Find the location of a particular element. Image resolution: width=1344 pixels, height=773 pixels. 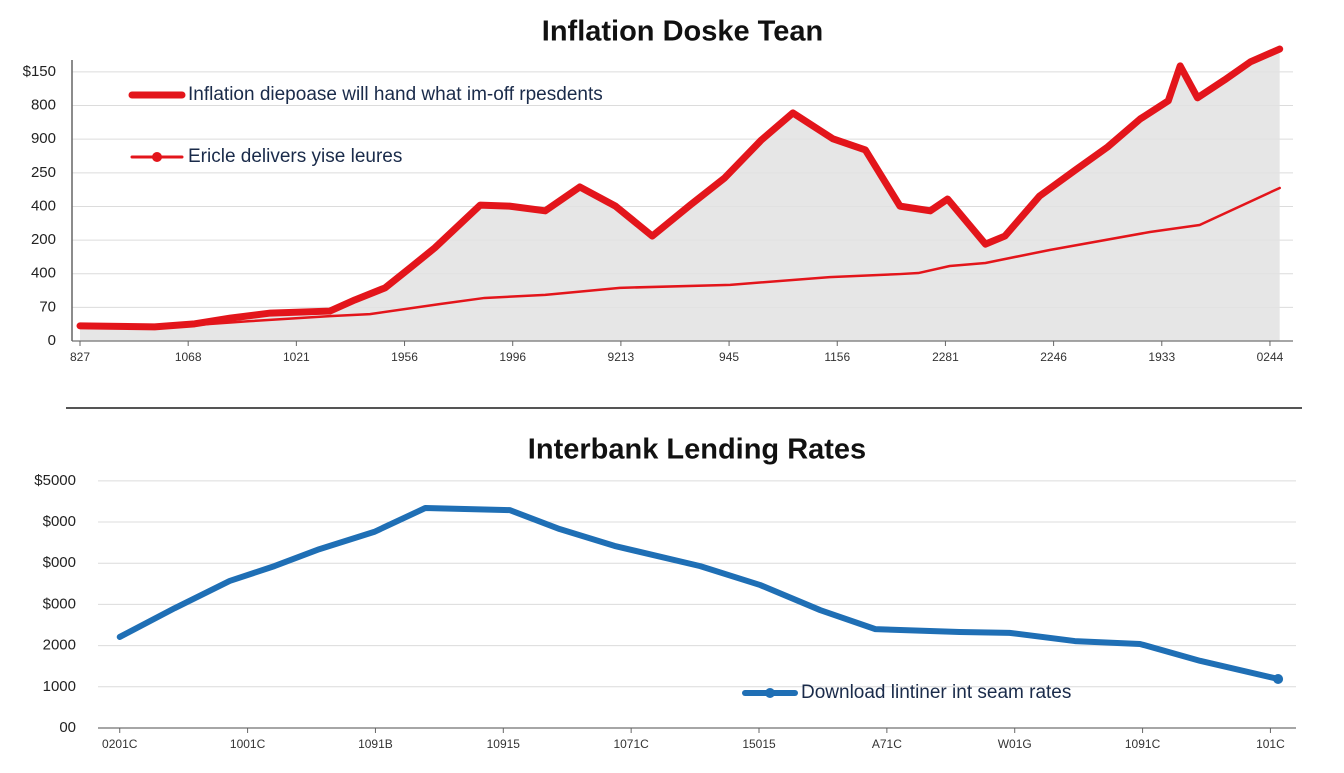

end-marker is located at coordinates (1278, 678).